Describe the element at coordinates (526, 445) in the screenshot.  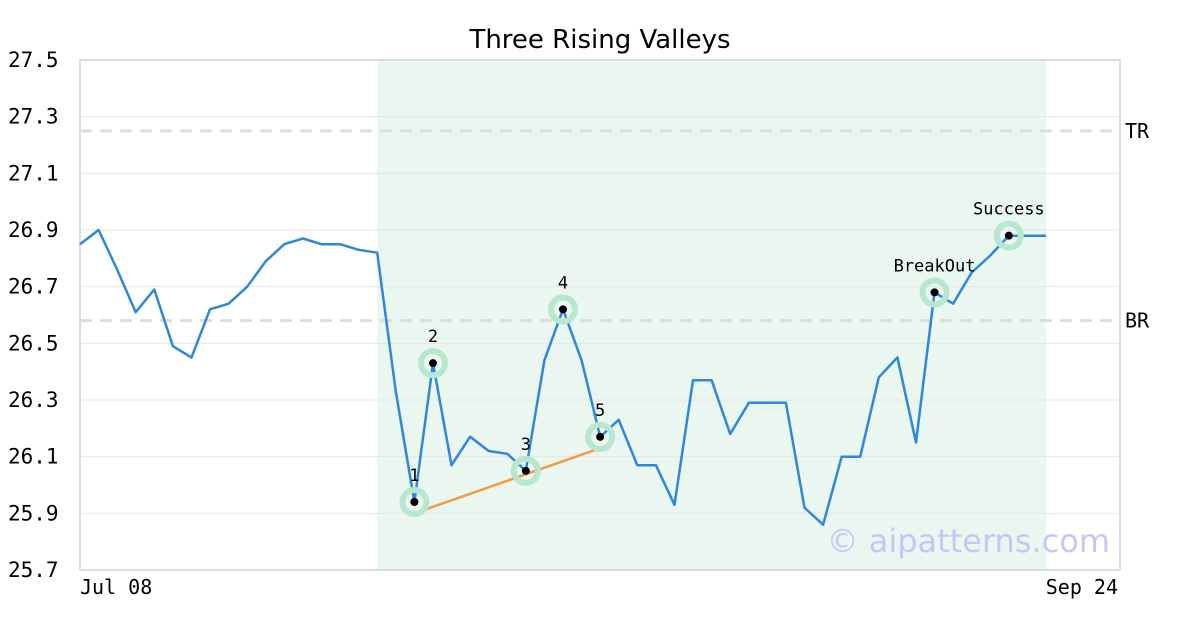
I see `annotation-label-3: 3` at that location.